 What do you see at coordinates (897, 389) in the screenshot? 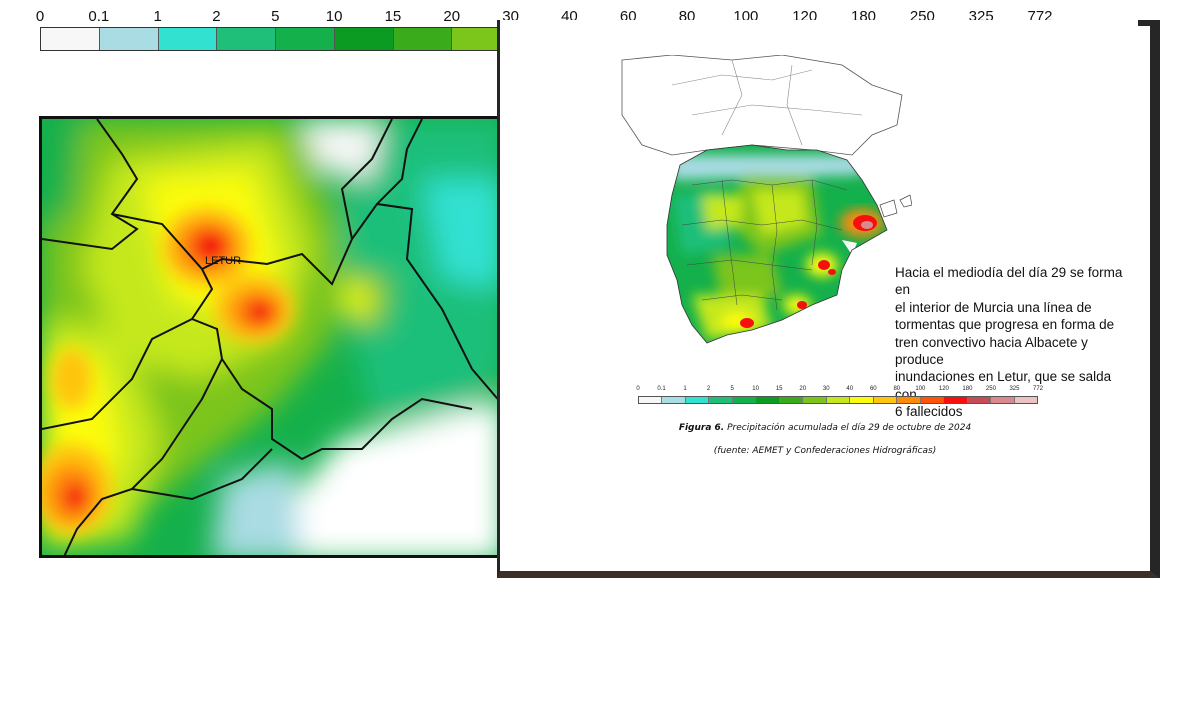
I see `mini-legend-tick: 80` at bounding box center [897, 389].